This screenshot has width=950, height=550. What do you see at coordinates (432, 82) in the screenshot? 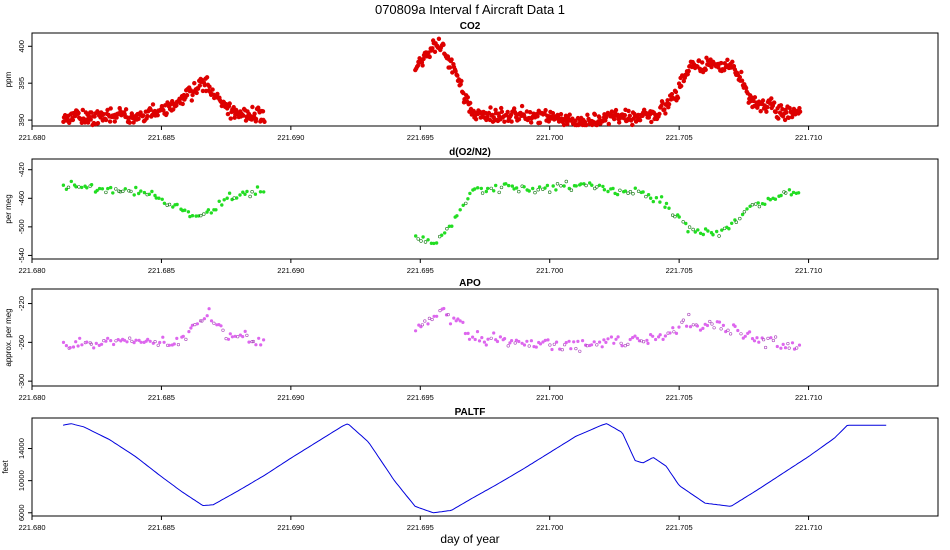
I see `series-co2` at bounding box center [432, 82].